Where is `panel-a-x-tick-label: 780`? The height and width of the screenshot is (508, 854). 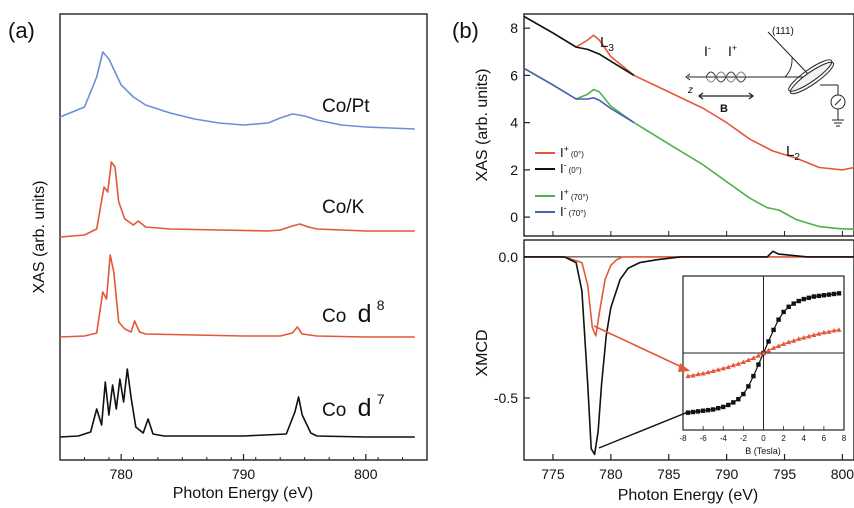
panel-a-x-tick-label: 780 is located at coordinates (121, 474).